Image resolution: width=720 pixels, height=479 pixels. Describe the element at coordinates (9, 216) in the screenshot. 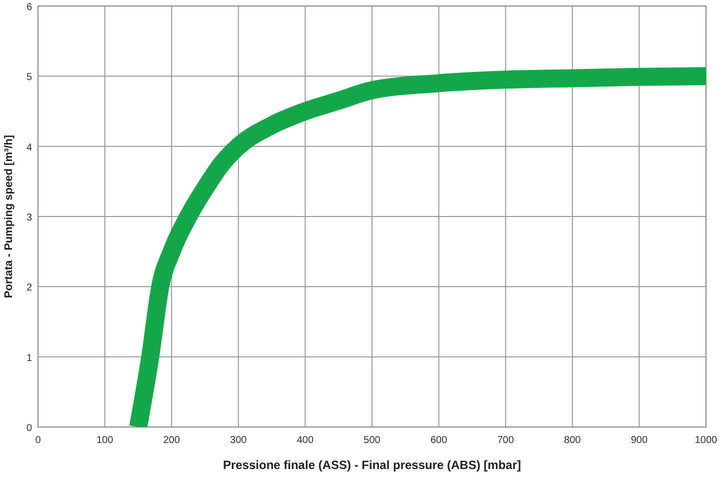

I see `y-axis-title: Portata - Pumping speed [m³/h]` at that location.